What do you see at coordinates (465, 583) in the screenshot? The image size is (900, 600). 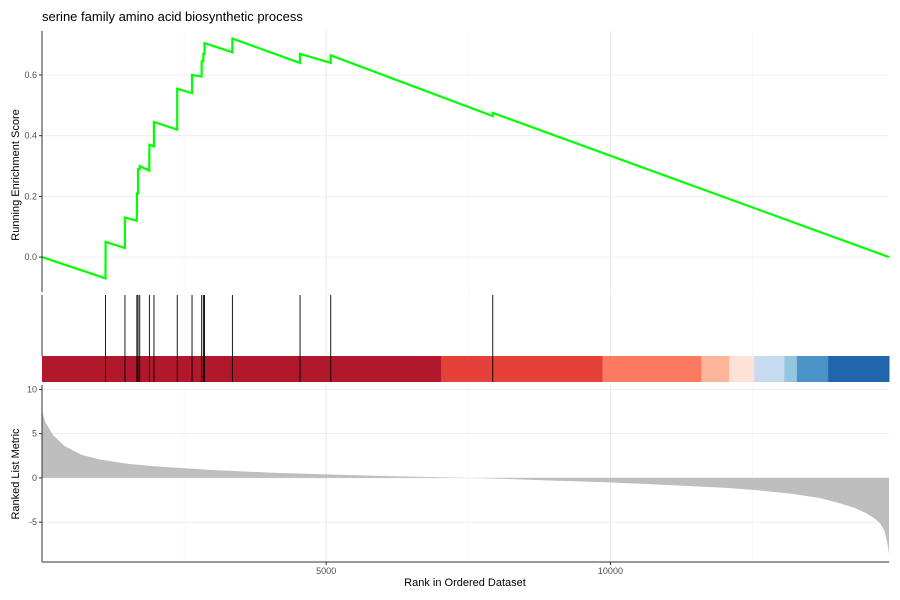 I see `x-axis-label: Rank in Ordered Dataset` at bounding box center [465, 583].